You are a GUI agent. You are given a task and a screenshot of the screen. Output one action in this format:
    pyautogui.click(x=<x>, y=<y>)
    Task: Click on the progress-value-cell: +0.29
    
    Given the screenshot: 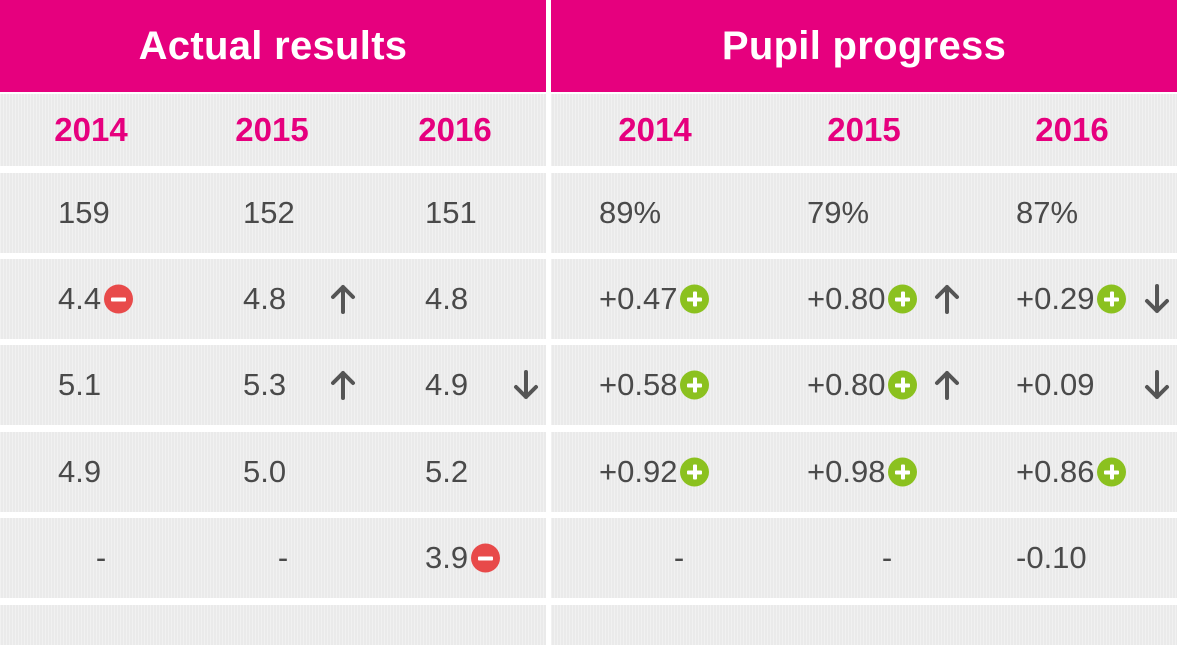 What is the action you would take?
    pyautogui.click(x=1055, y=298)
    